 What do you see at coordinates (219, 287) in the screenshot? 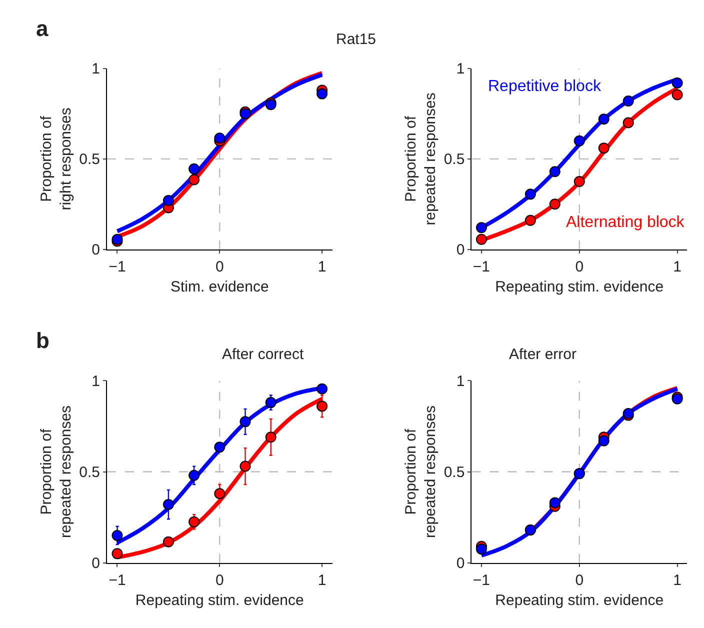
I see `x-axis-title: Stim. evidence` at bounding box center [219, 287].